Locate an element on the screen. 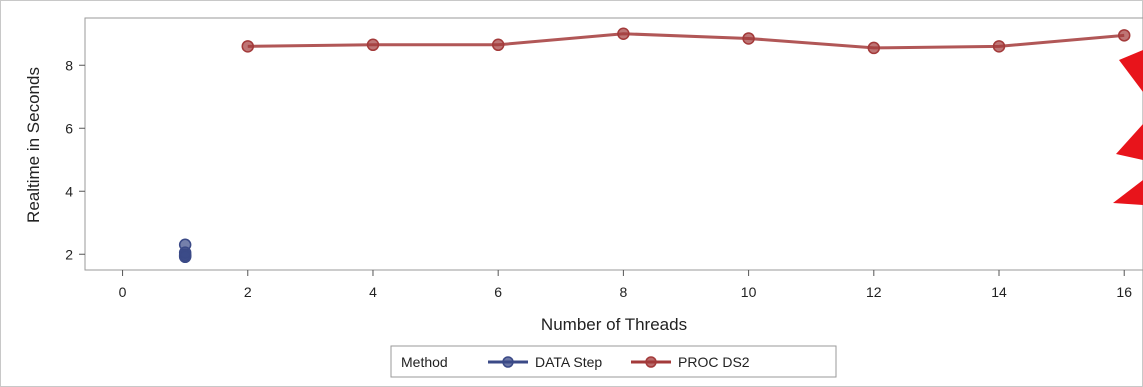 This screenshot has height=387, width=1143. legend-title: Method is located at coordinates (424, 362).